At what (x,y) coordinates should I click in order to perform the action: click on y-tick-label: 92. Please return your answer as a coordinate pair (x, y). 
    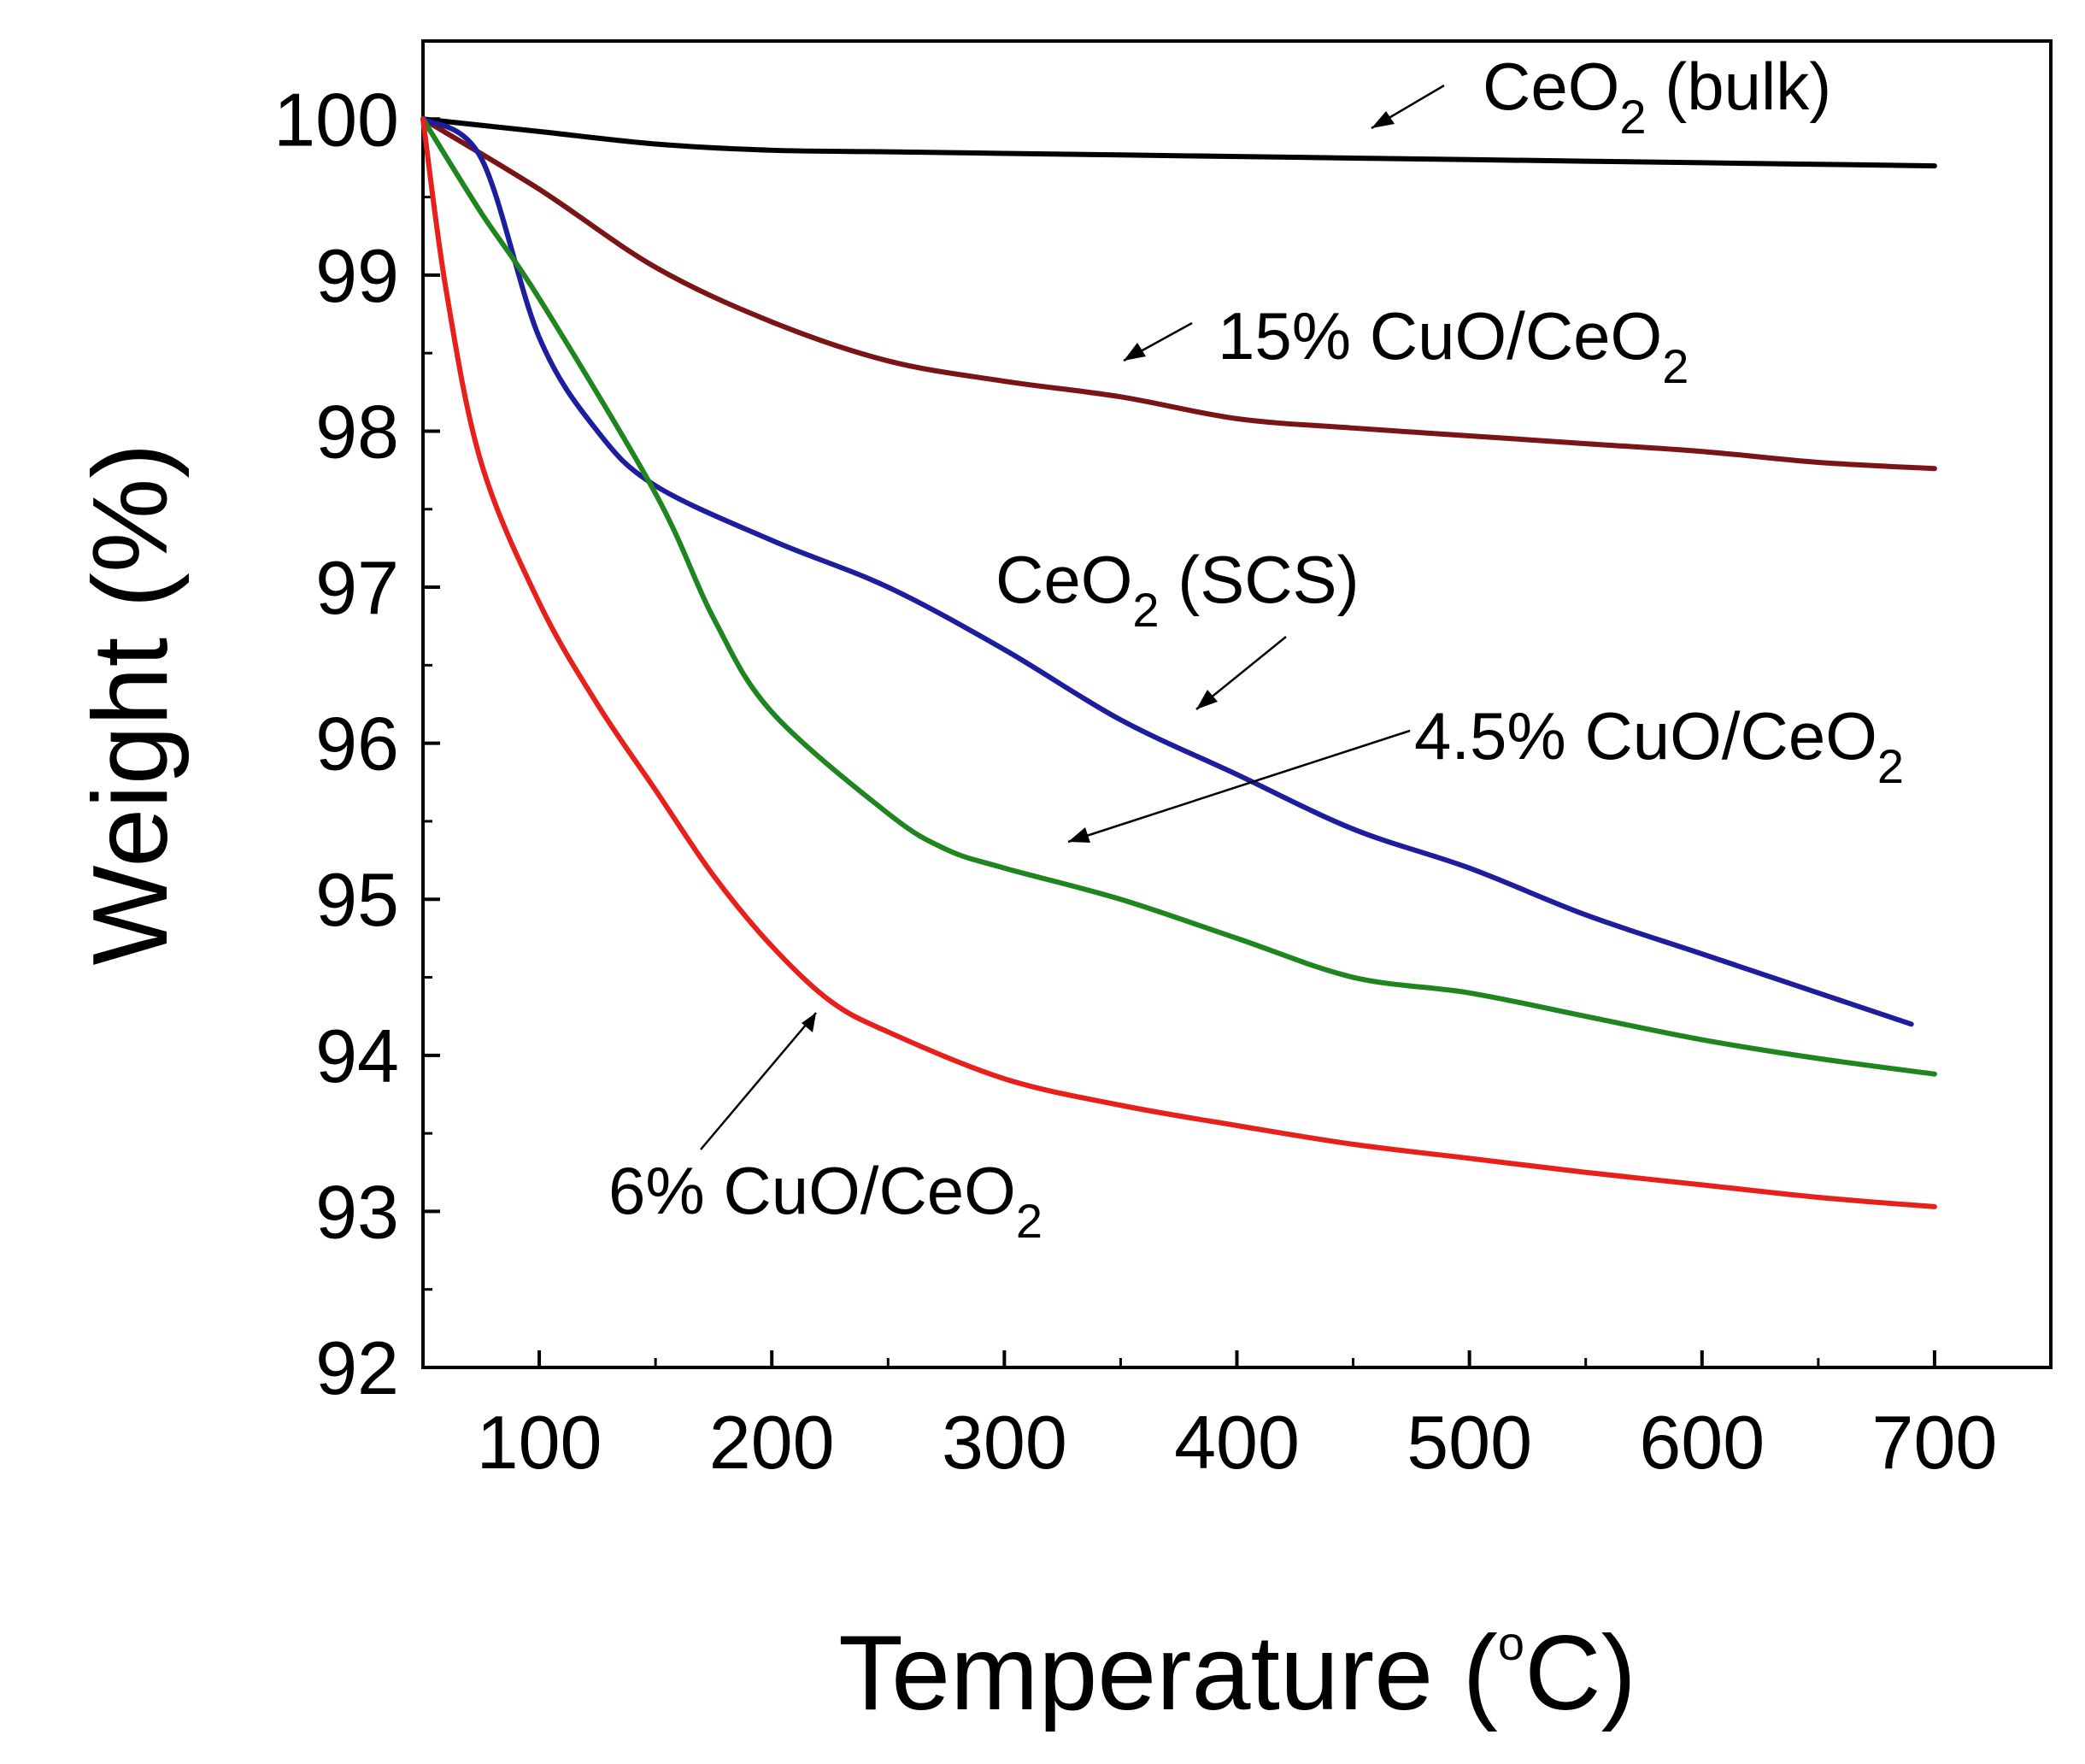
    Looking at the image, I should click on (357, 1368).